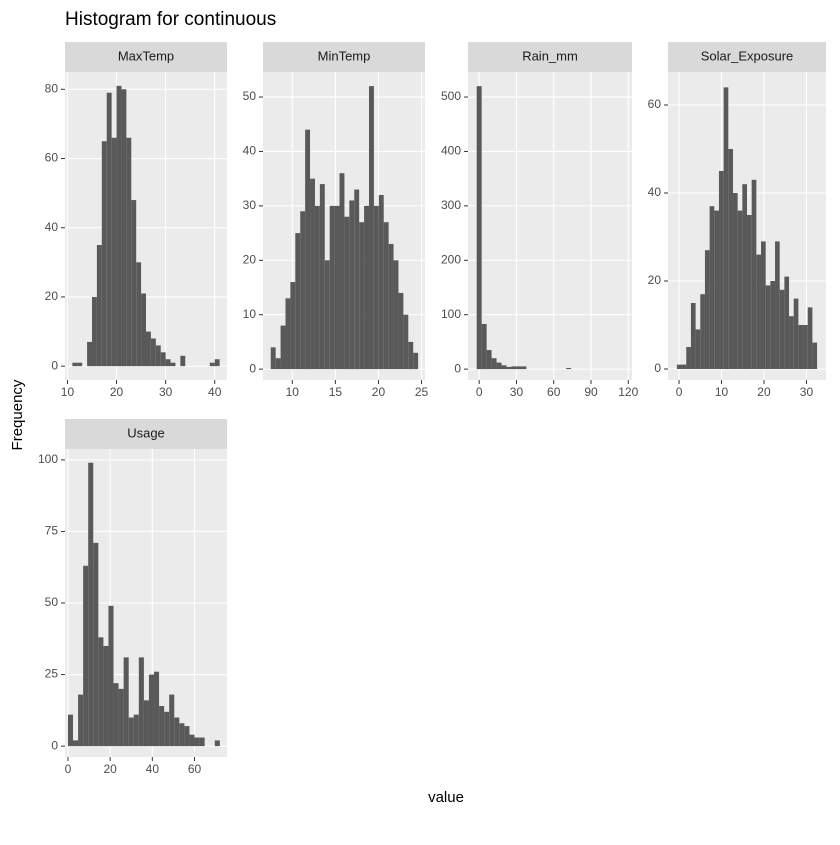 Image resolution: width=840 pixels, height=845 pixels. I want to click on panel-background, so click(550, 226).